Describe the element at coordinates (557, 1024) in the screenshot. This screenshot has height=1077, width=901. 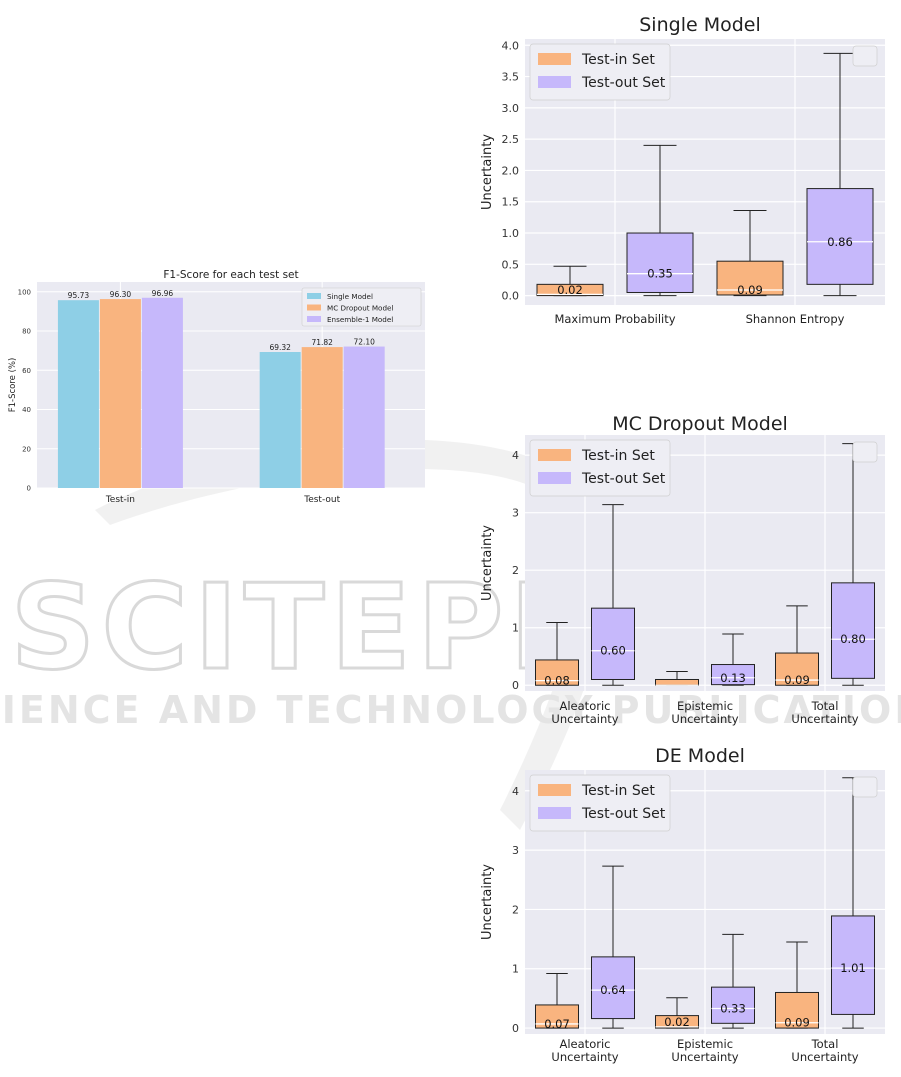
I see `de-model-median-label: 0.07` at that location.